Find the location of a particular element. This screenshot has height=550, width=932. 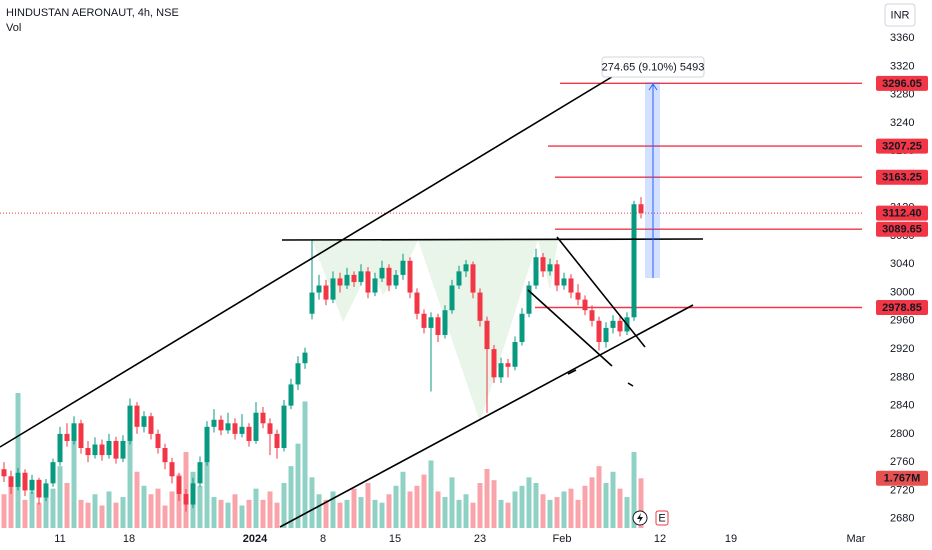

level-label: 3112.40 is located at coordinates (901, 214).